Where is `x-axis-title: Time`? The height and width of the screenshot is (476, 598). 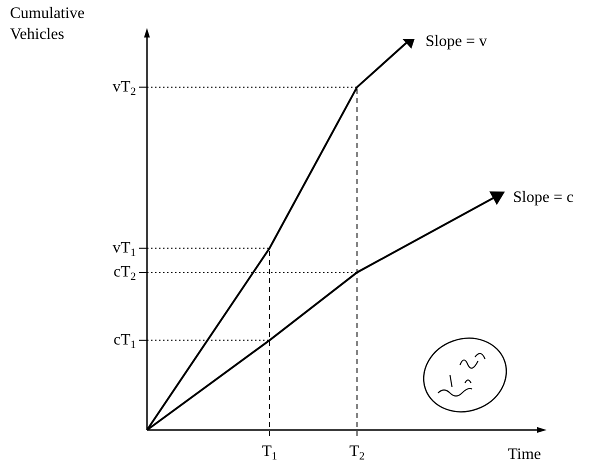
x-axis-title: Time is located at coordinates (524, 455).